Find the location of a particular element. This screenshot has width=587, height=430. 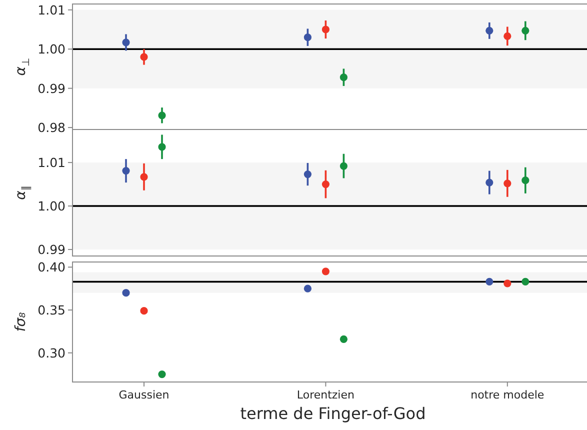

x-tick-label: notre modele is located at coordinates (507, 395).